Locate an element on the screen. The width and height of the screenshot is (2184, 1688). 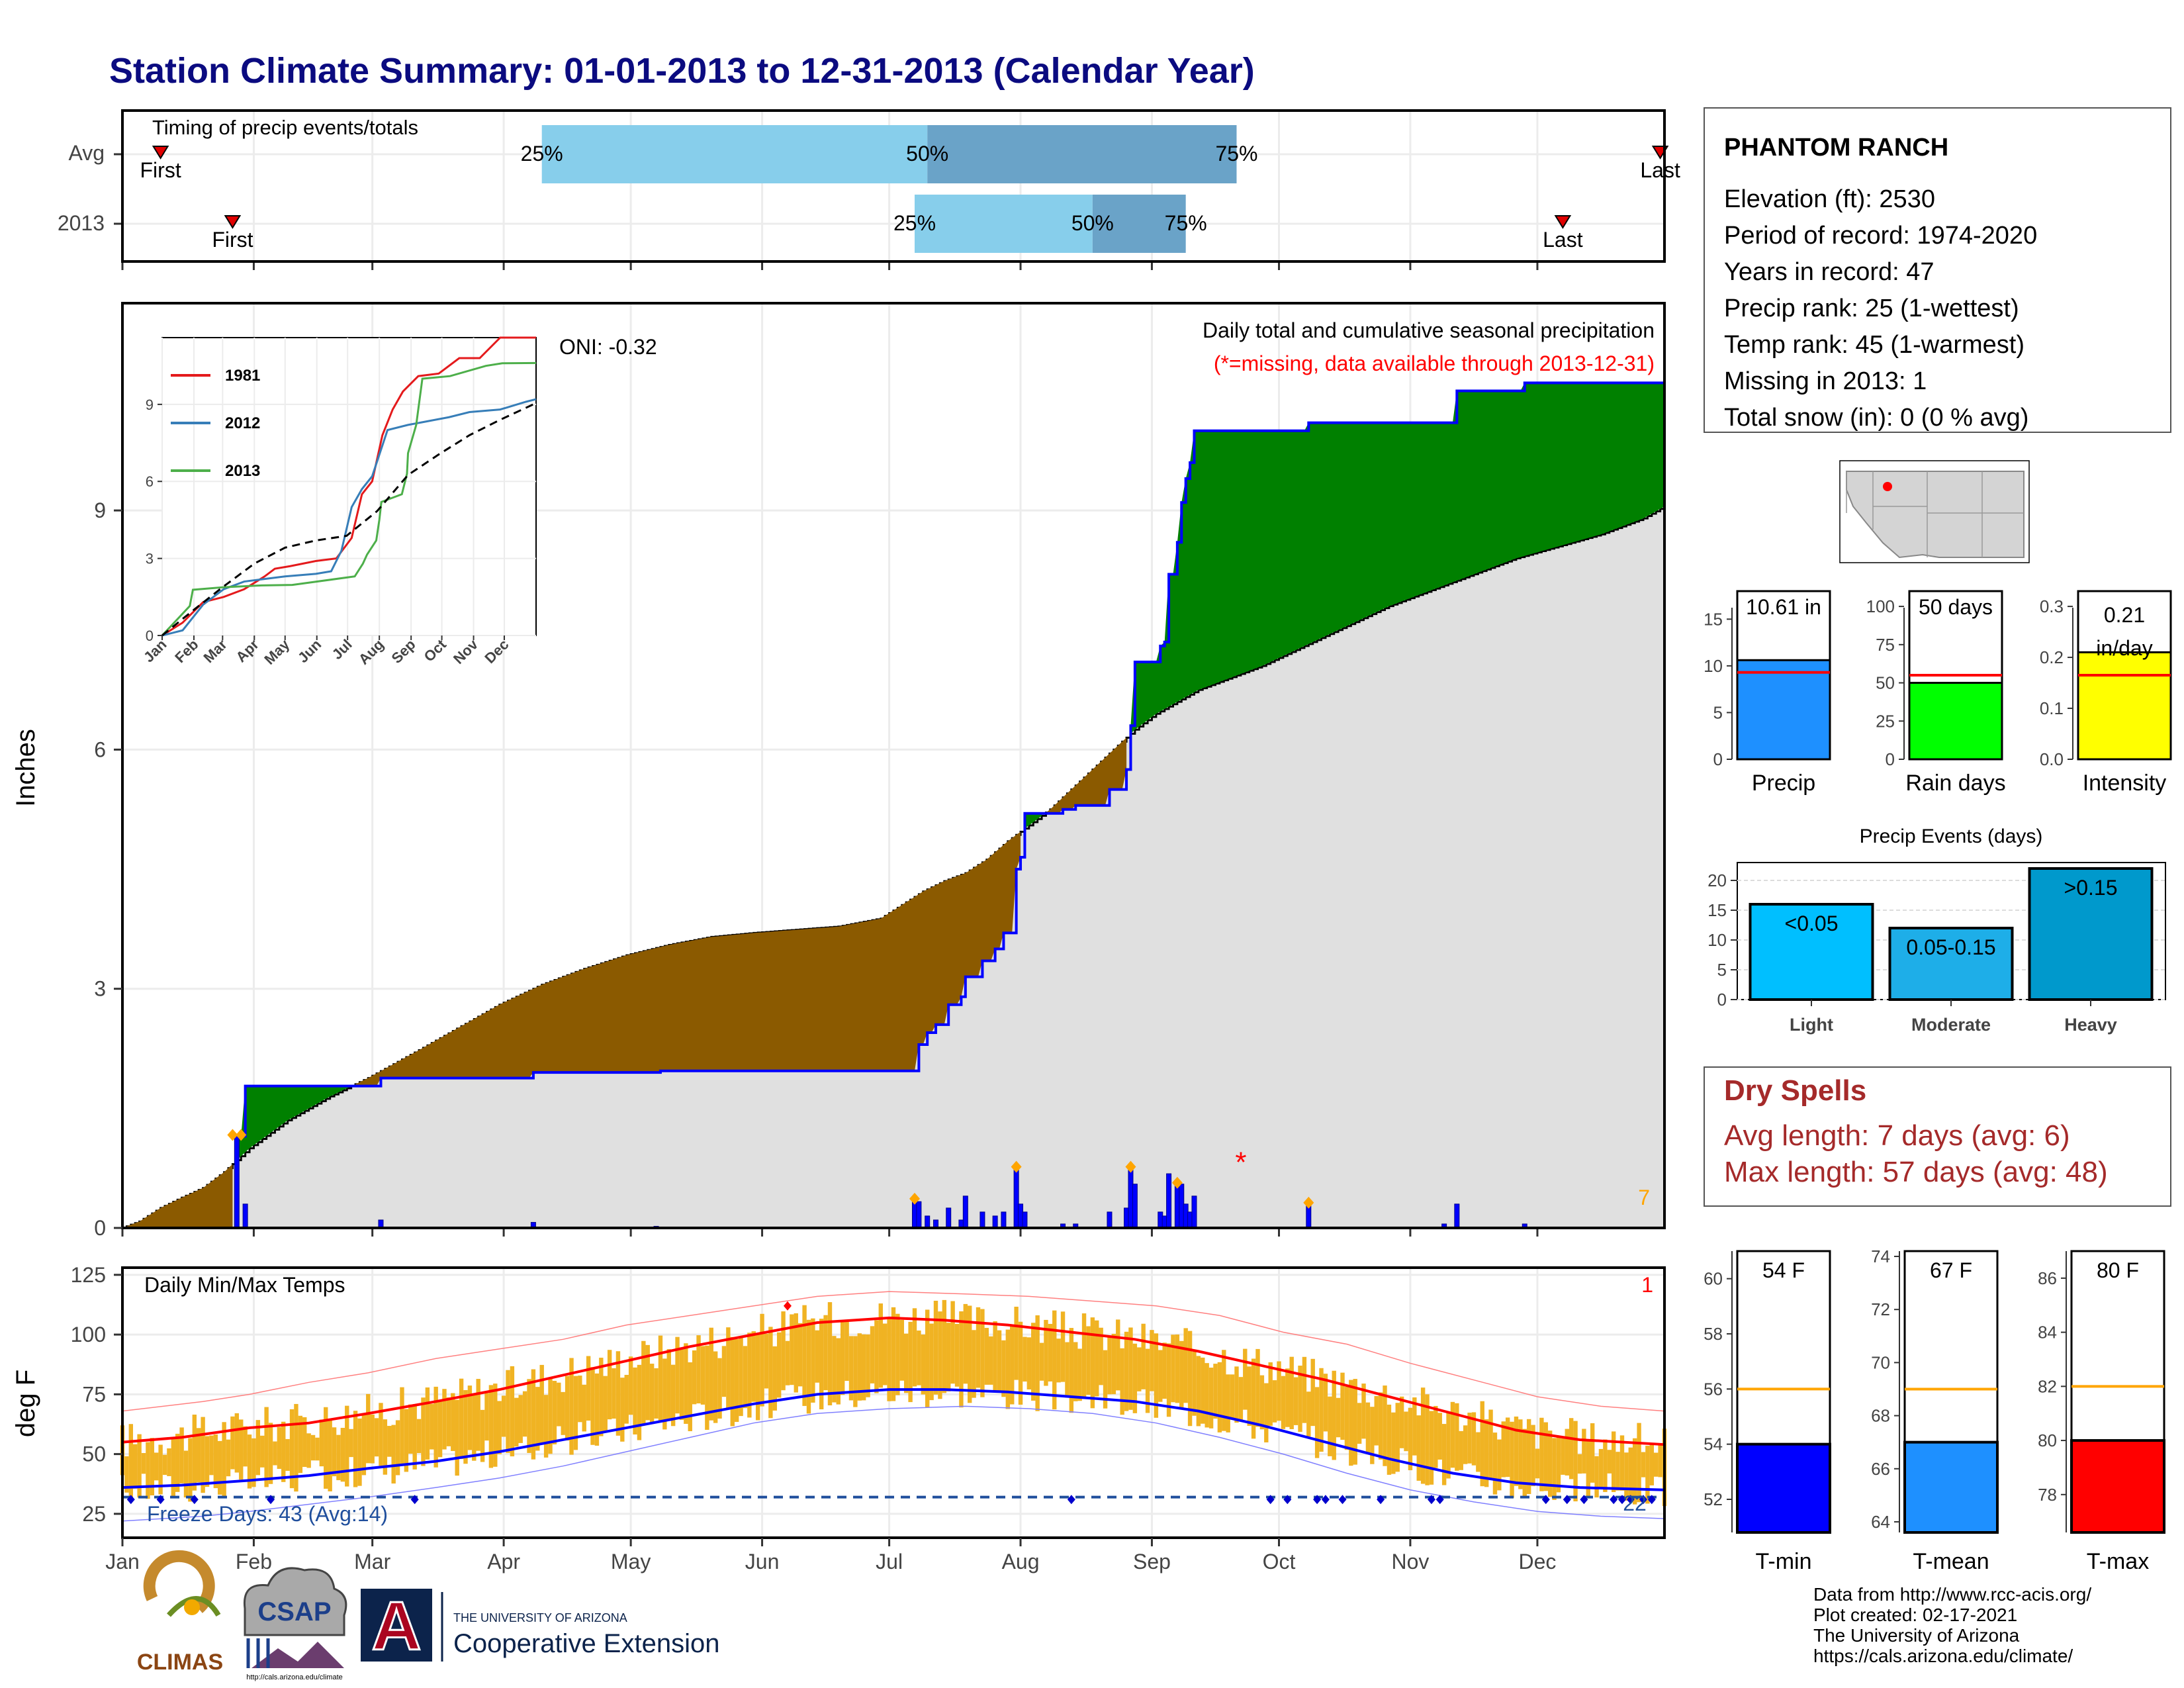
summary-ytick-label: 10 is located at coordinates (1713, 666).